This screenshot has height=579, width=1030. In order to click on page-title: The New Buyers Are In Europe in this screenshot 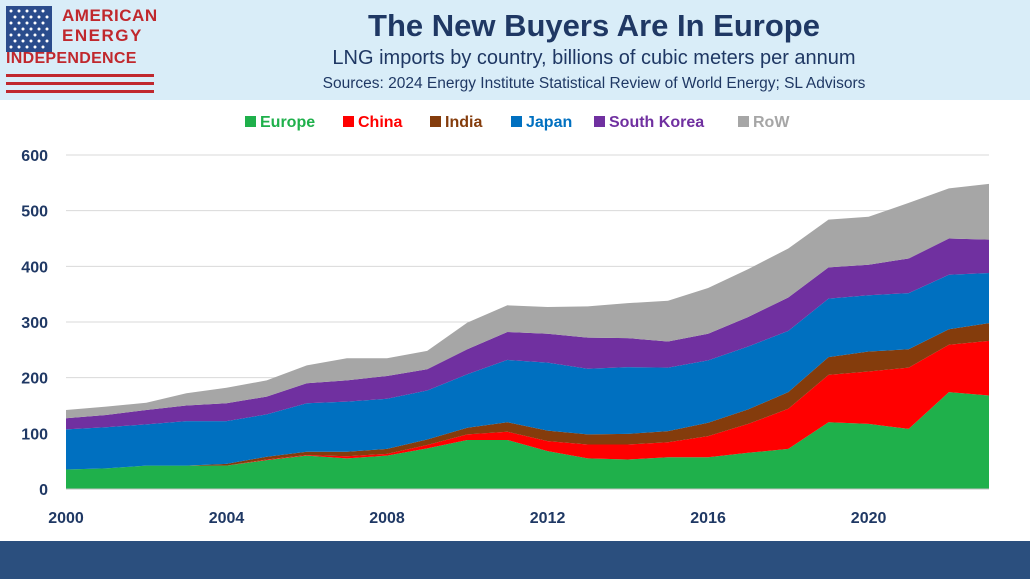, I will do `click(594, 25)`.